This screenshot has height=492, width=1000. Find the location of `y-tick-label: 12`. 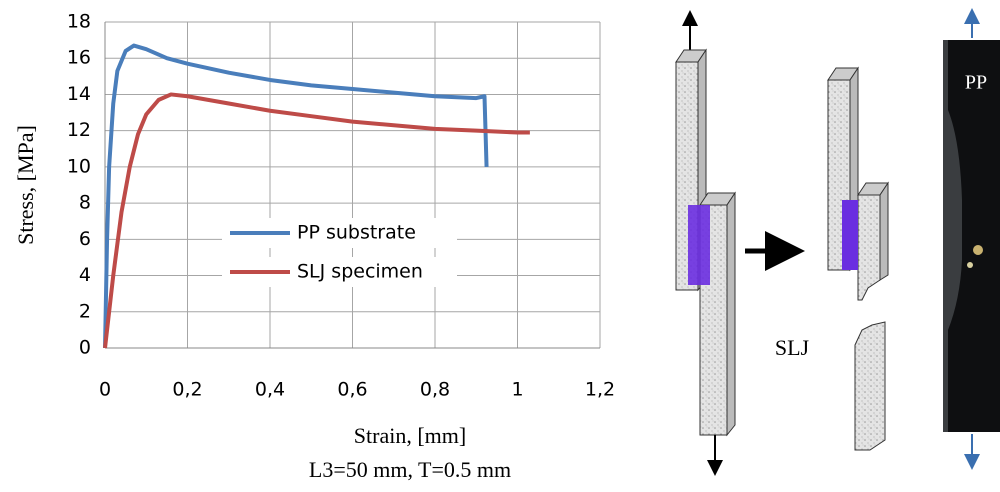

y-tick-label: 12 is located at coordinates (79, 130).